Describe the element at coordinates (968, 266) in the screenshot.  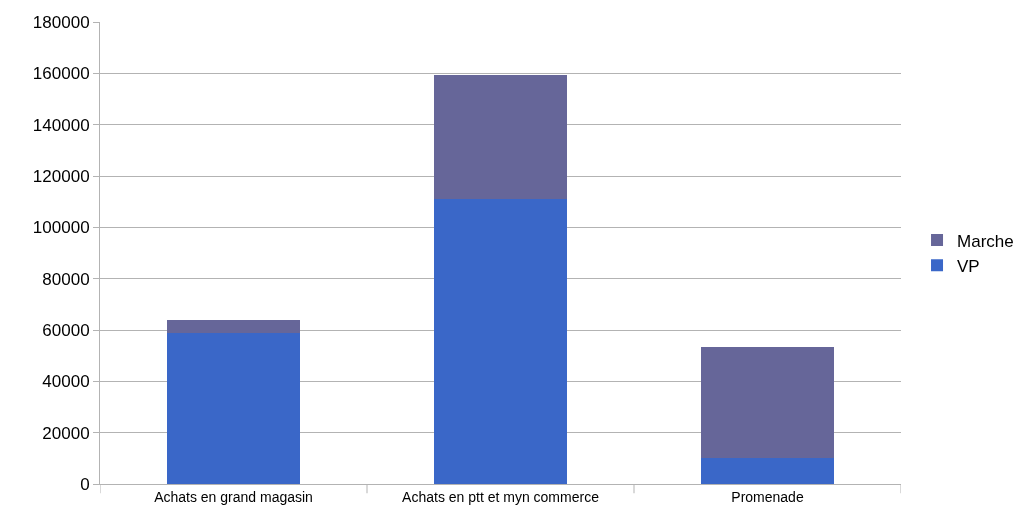
I see `legend-label: VP` at that location.